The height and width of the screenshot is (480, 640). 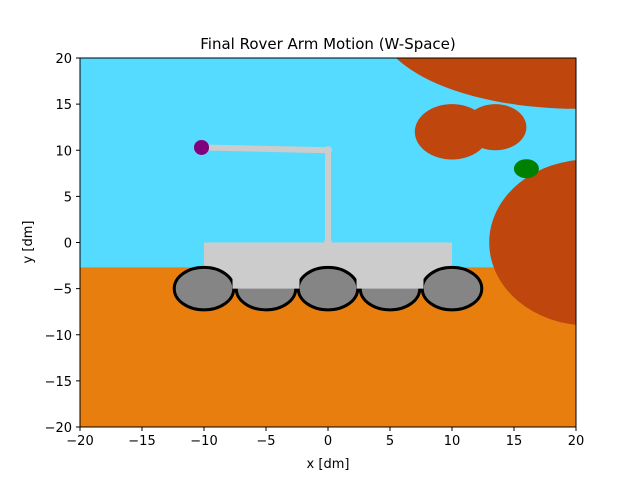 What do you see at coordinates (68, 197) in the screenshot?
I see `y-tick-label-5: 5` at bounding box center [68, 197].